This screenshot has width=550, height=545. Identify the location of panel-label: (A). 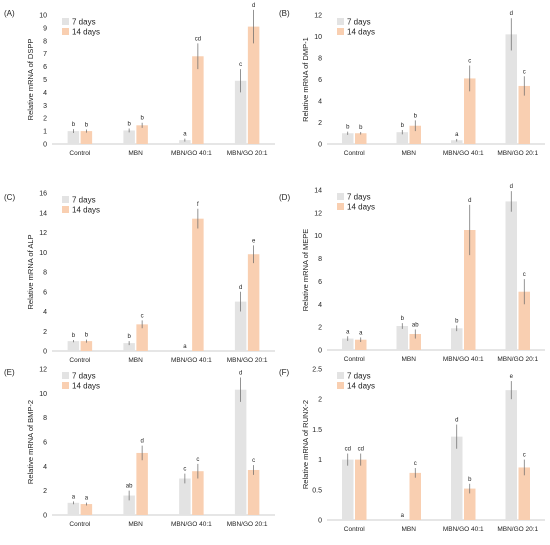
(9, 13).